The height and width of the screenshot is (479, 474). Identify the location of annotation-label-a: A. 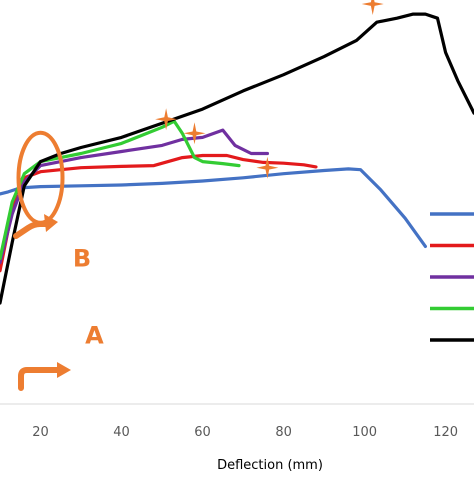
(94, 335).